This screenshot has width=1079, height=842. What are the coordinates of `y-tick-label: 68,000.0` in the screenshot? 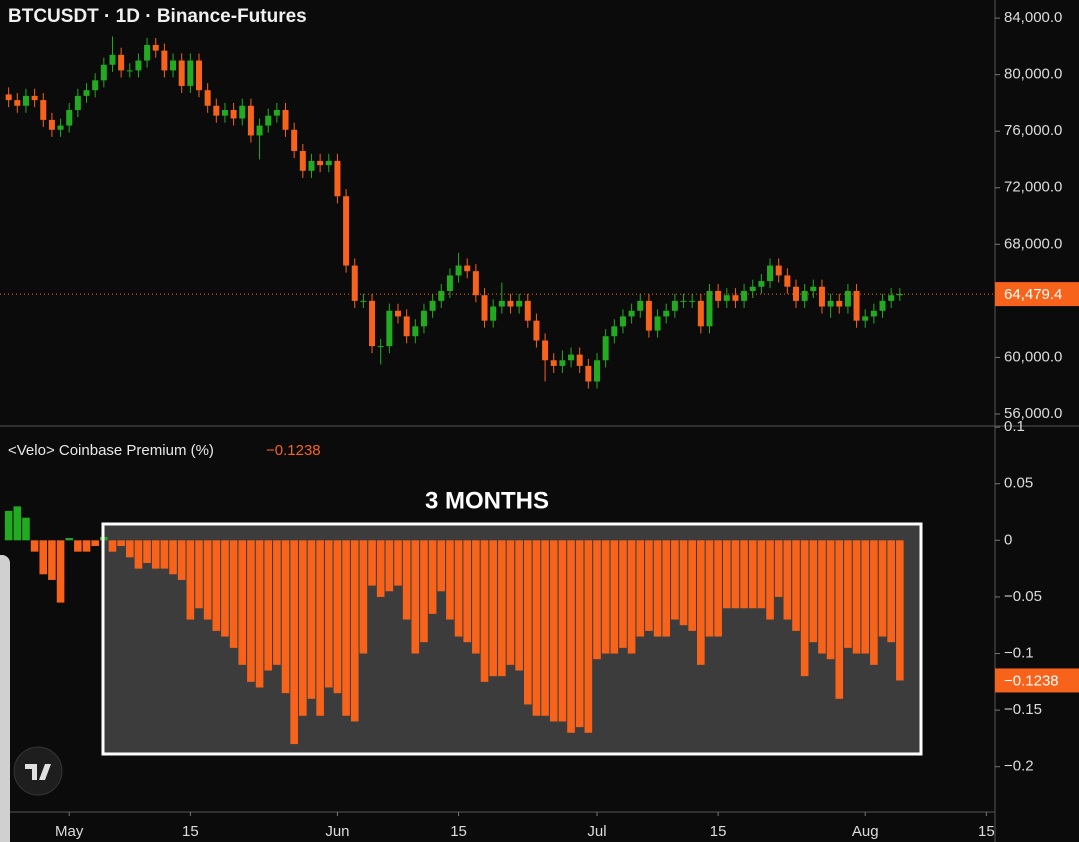 It's located at (1033, 243).